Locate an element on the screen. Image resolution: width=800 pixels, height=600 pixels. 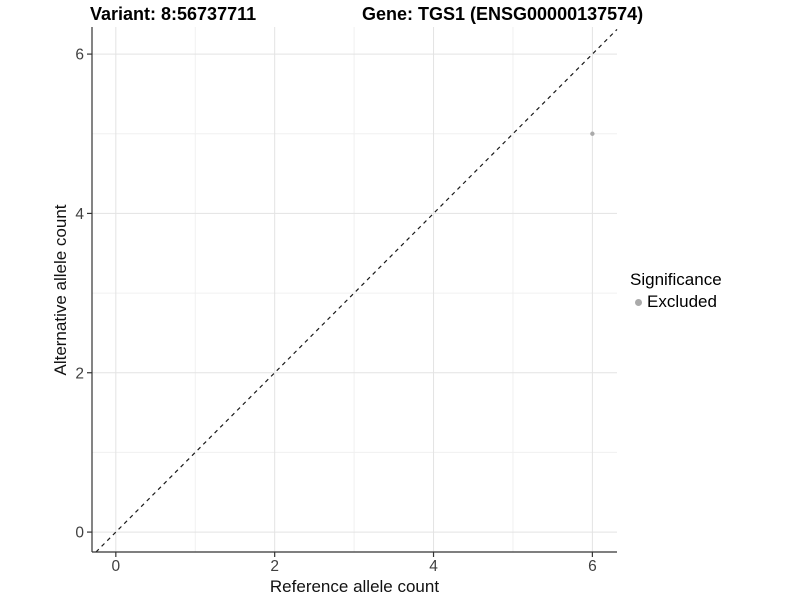
y-tick-label: 2 is located at coordinates (79, 373).